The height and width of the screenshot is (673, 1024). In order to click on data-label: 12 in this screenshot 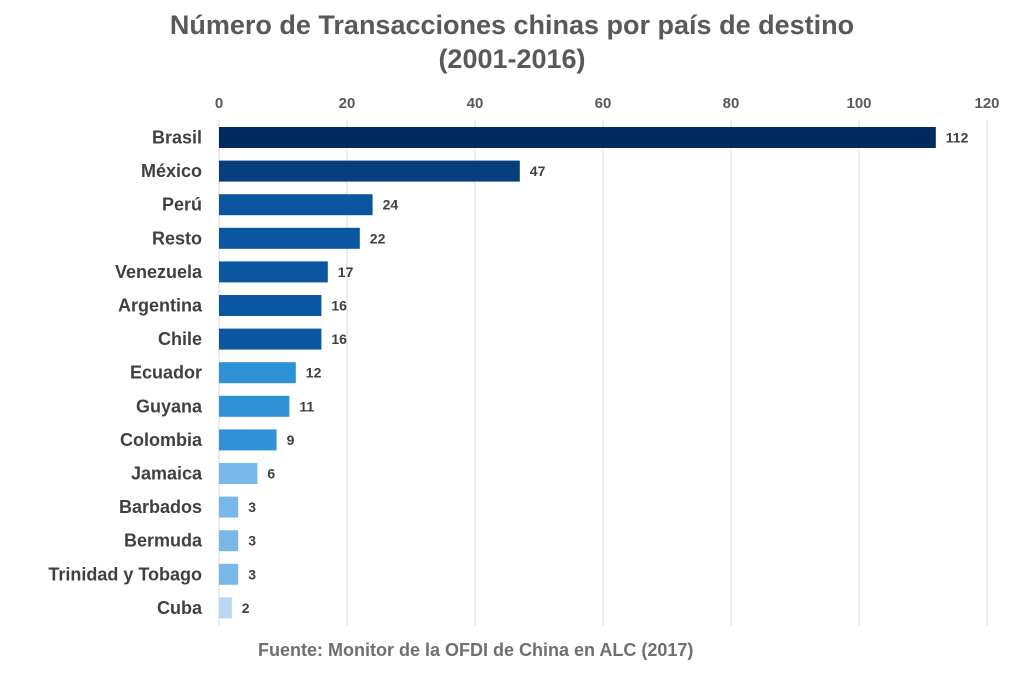, I will do `click(314, 373)`.